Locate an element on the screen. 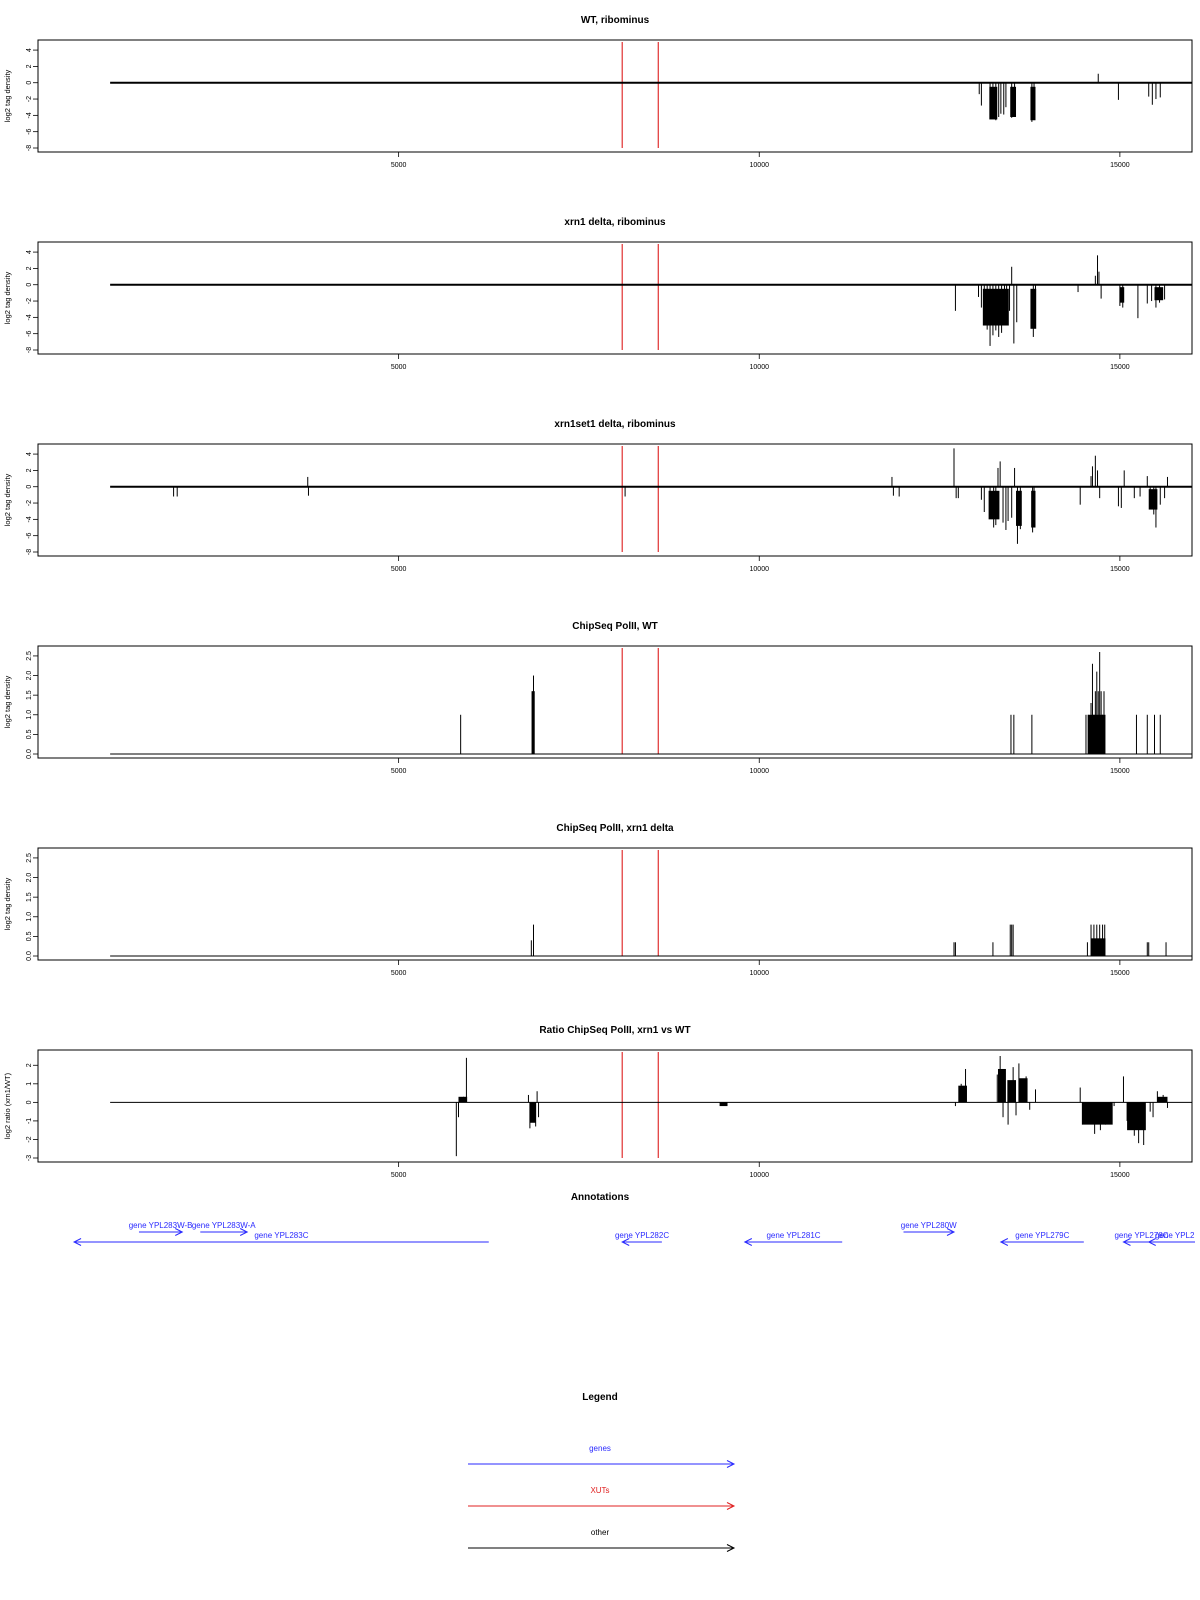 This screenshot has height=1600, width=1200. gene-label: gene YPL283C is located at coordinates (281, 1235).